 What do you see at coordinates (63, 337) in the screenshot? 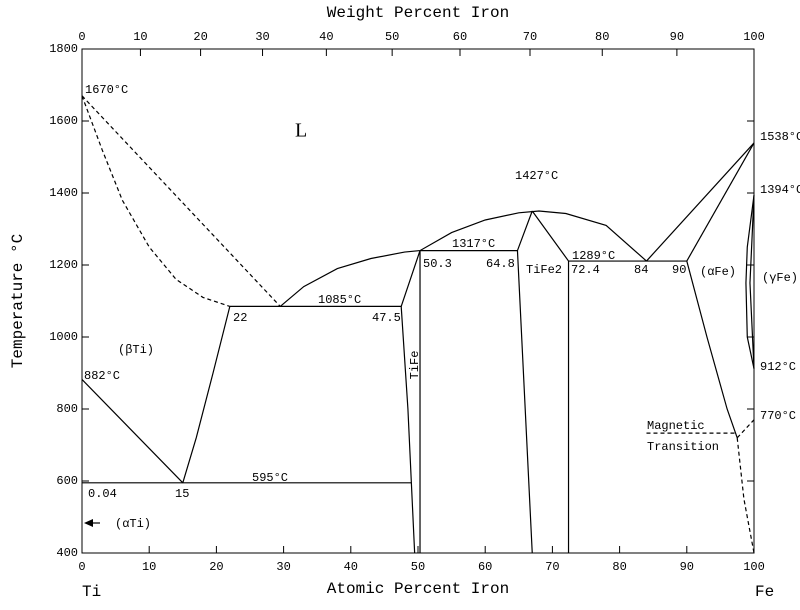
I see `y-tick-label: 1000` at bounding box center [63, 337].